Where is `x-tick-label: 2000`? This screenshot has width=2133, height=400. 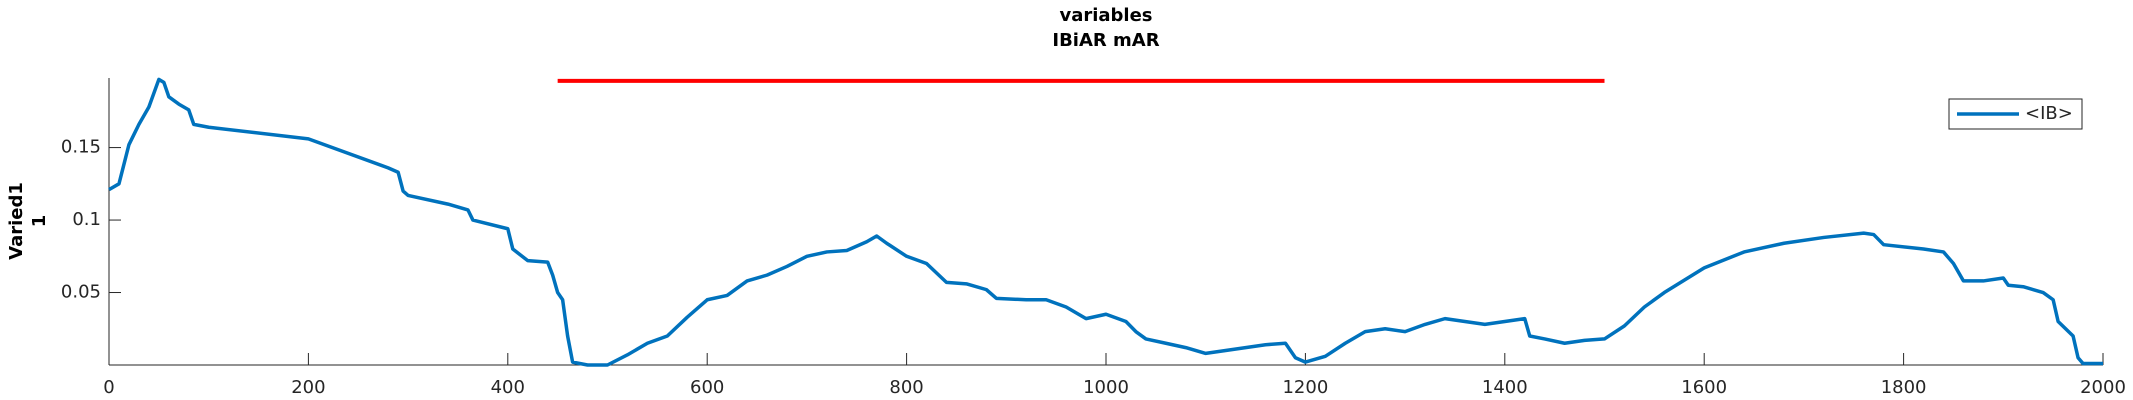
x-tick-label: 2000 is located at coordinates (2103, 387).